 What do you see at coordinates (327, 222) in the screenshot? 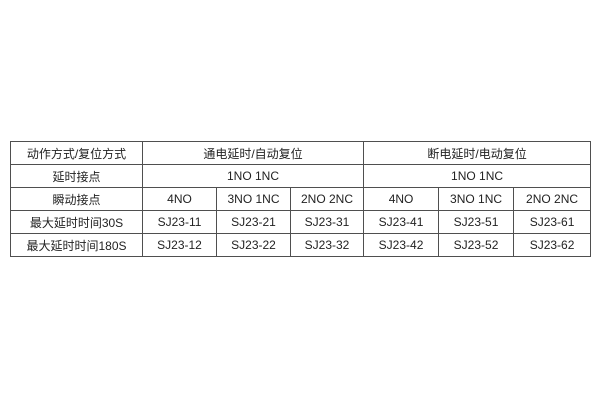
I see `model-cell: SJ23-31` at bounding box center [327, 222].